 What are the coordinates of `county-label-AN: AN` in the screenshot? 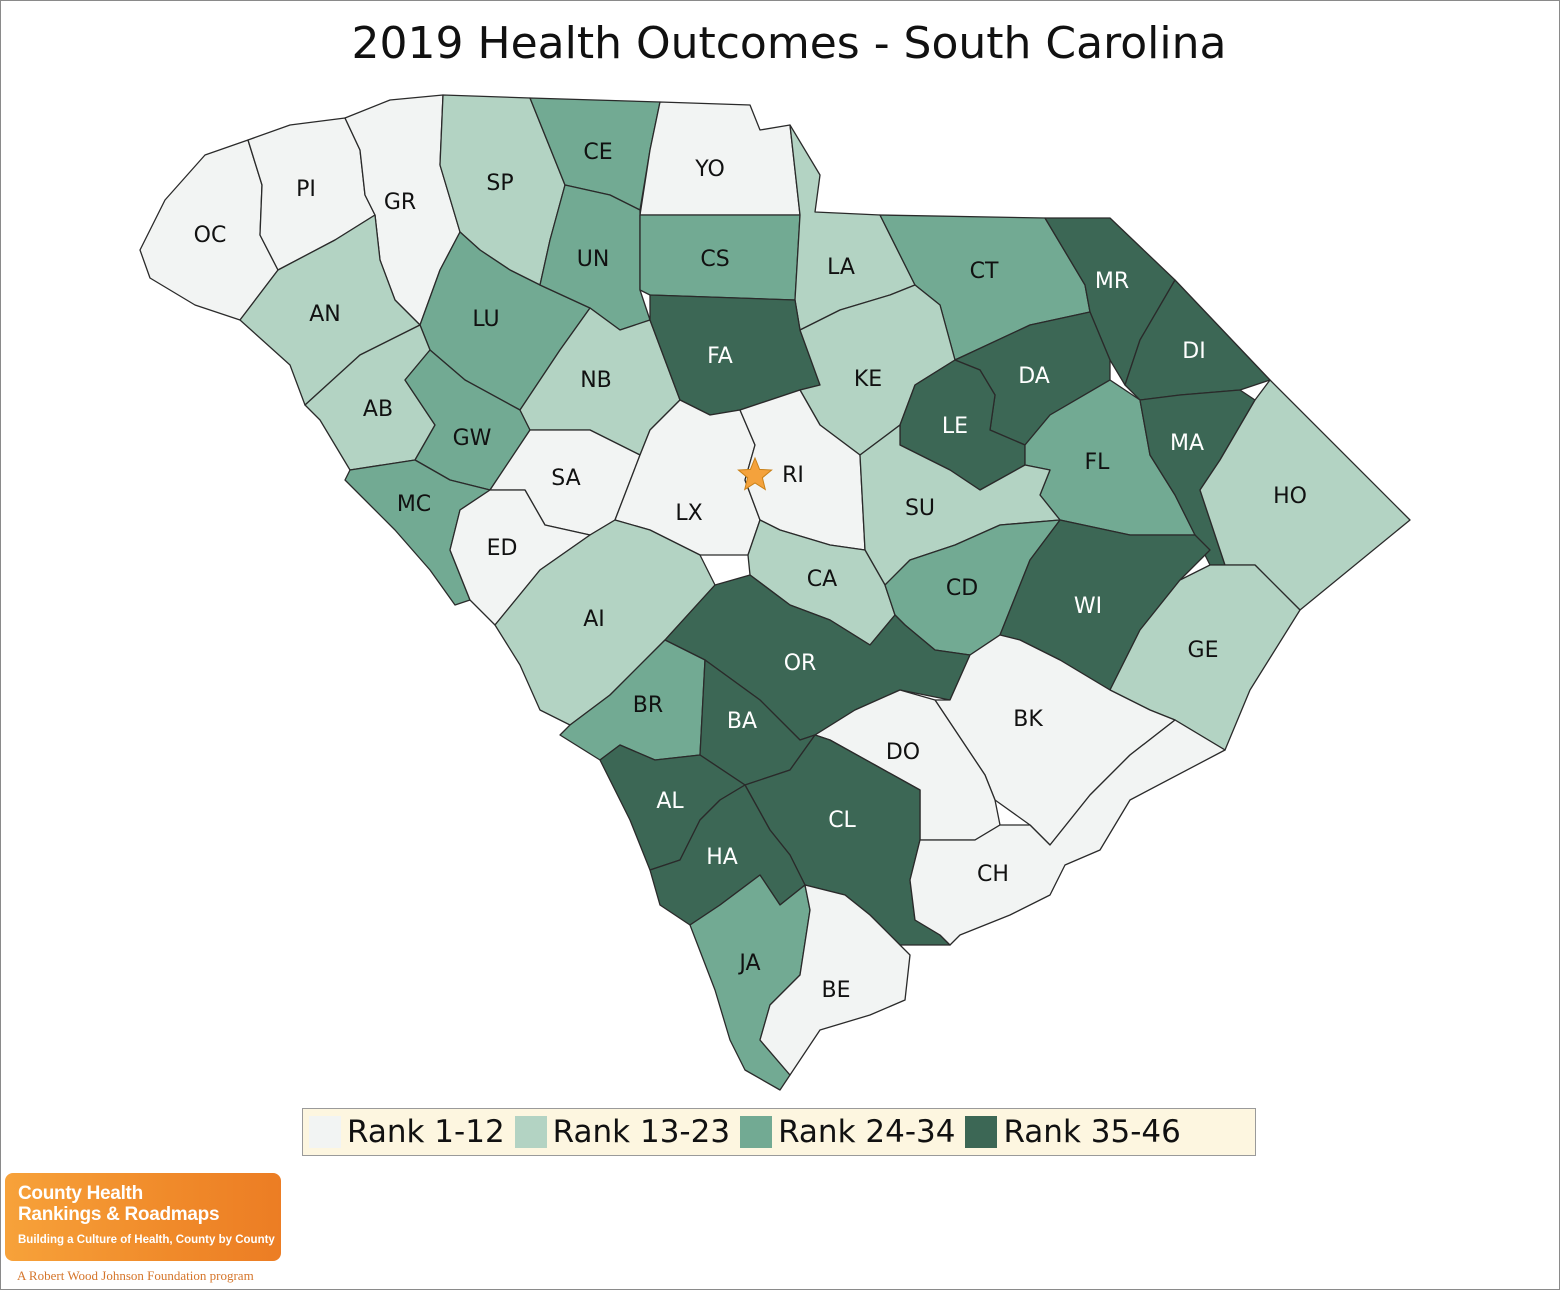 It's located at (325, 314).